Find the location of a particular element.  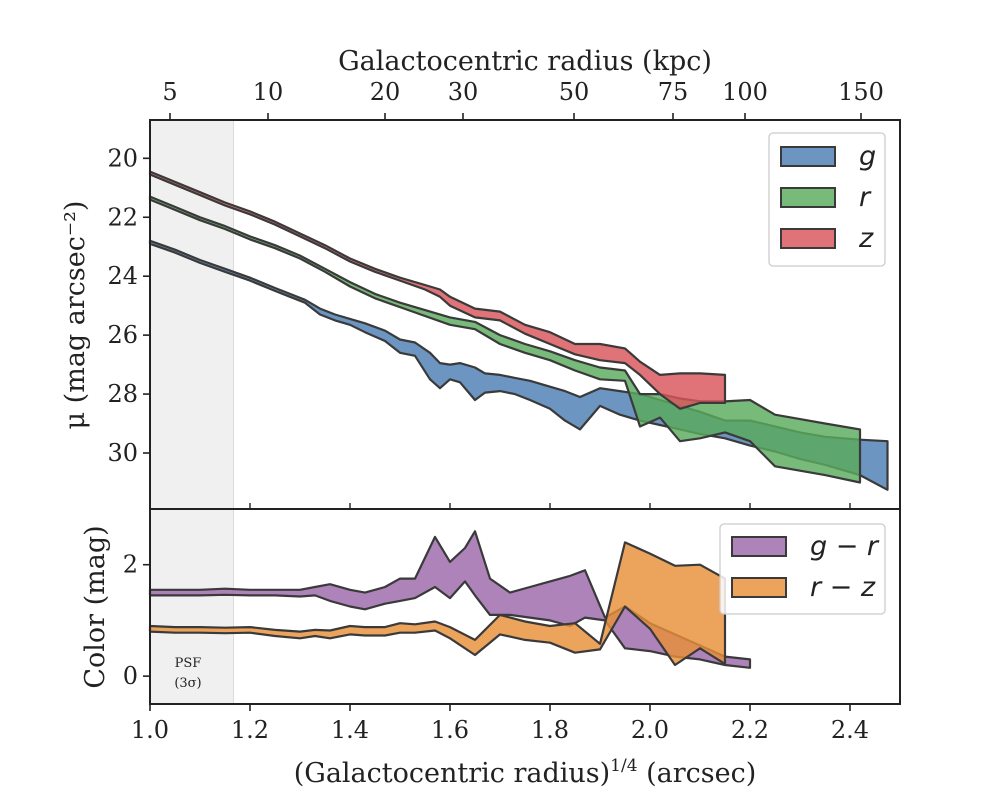

bottom-xtick-label: 2.4 is located at coordinates (850, 730).